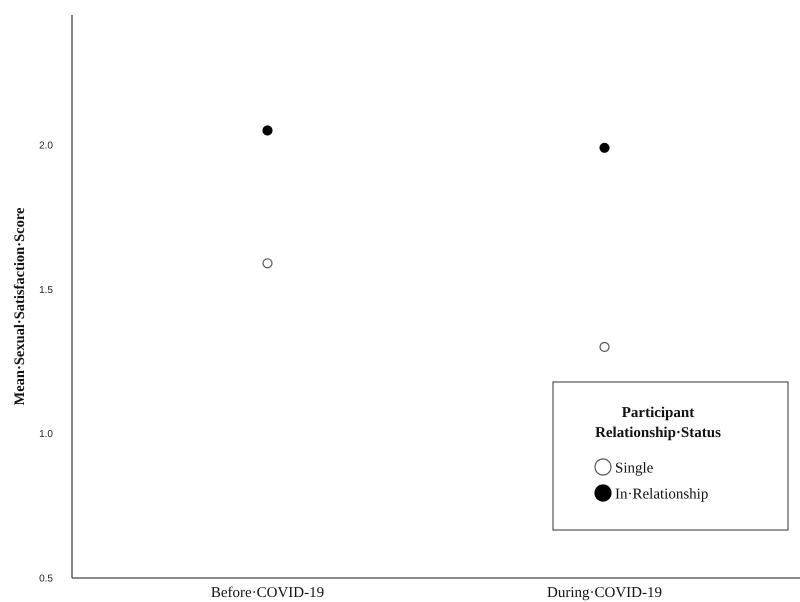 Image resolution: width=800 pixels, height=602 pixels. What do you see at coordinates (661, 494) in the screenshot?
I see `legend-label: In·Relationship` at bounding box center [661, 494].